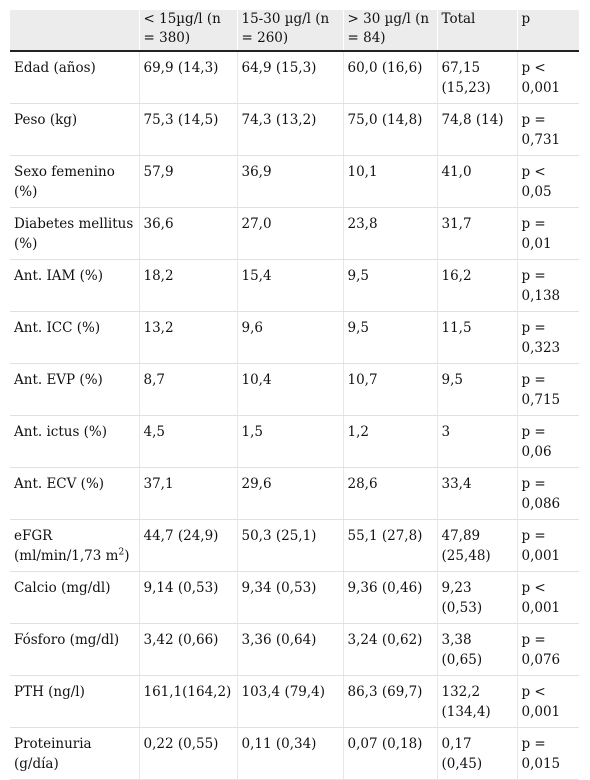 Image resolution: width=590 pixels, height=780 pixels. What do you see at coordinates (389, 129) in the screenshot?
I see `table-cell: 75,0 (14,8)` at bounding box center [389, 129].